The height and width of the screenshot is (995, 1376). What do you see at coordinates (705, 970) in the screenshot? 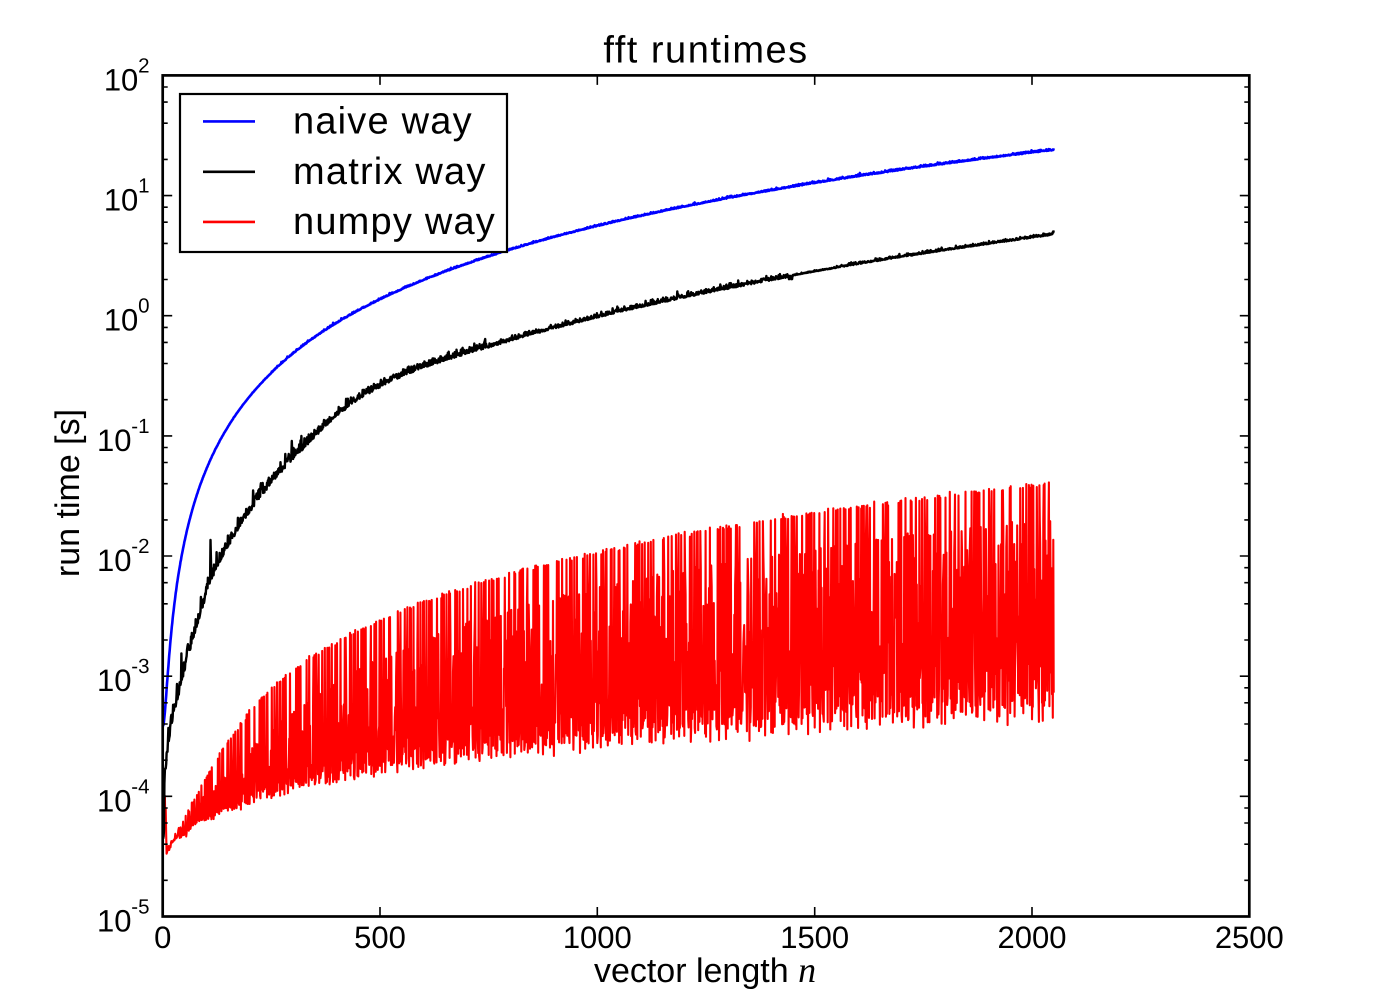
I see `svg-text: vector length n` at bounding box center [705, 970].